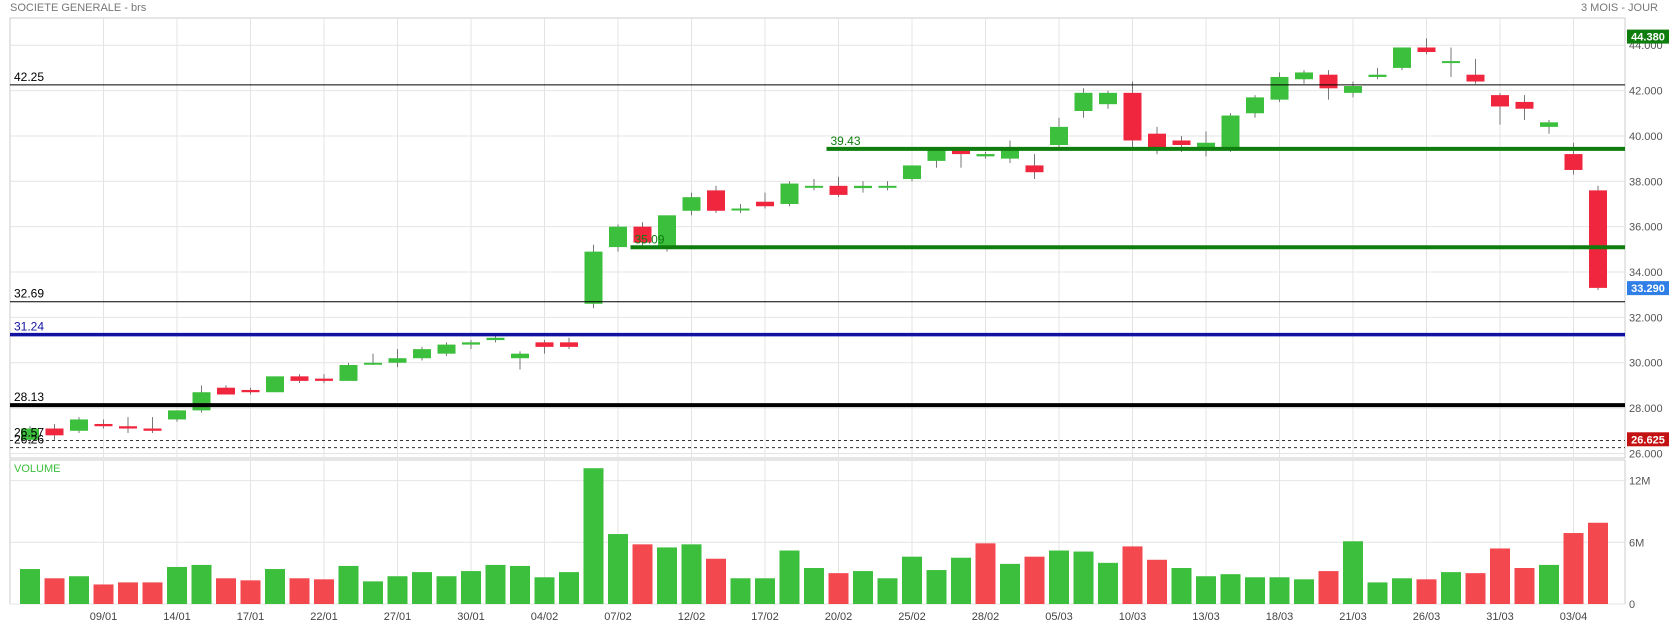  Describe the element at coordinates (29, 327) in the screenshot. I see `level-label: 31.24` at that location.